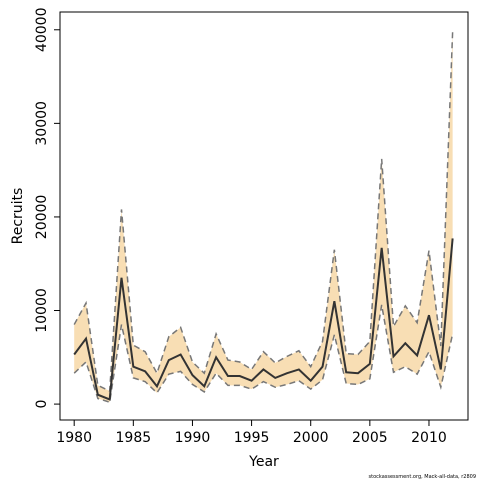 The height and width of the screenshot is (480, 480). Describe the element at coordinates (370, 438) in the screenshot. I see `x-tick-label: 2005` at that location.